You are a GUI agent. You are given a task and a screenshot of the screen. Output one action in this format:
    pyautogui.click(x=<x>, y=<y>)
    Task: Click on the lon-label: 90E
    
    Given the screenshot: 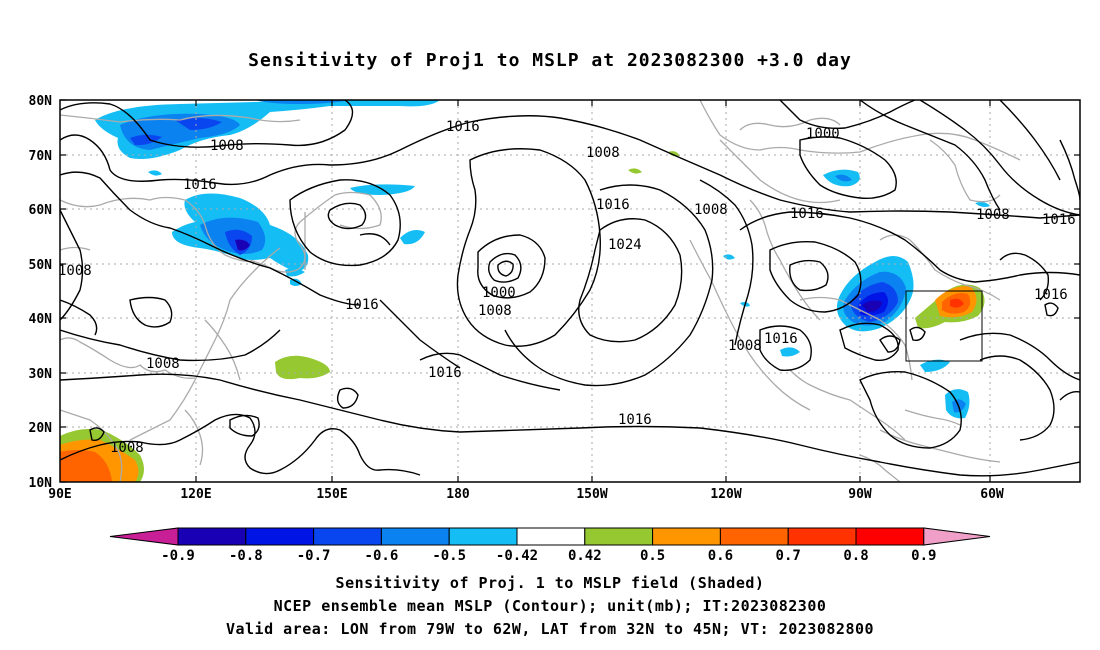 What is the action you would take?
    pyautogui.click(x=59, y=494)
    